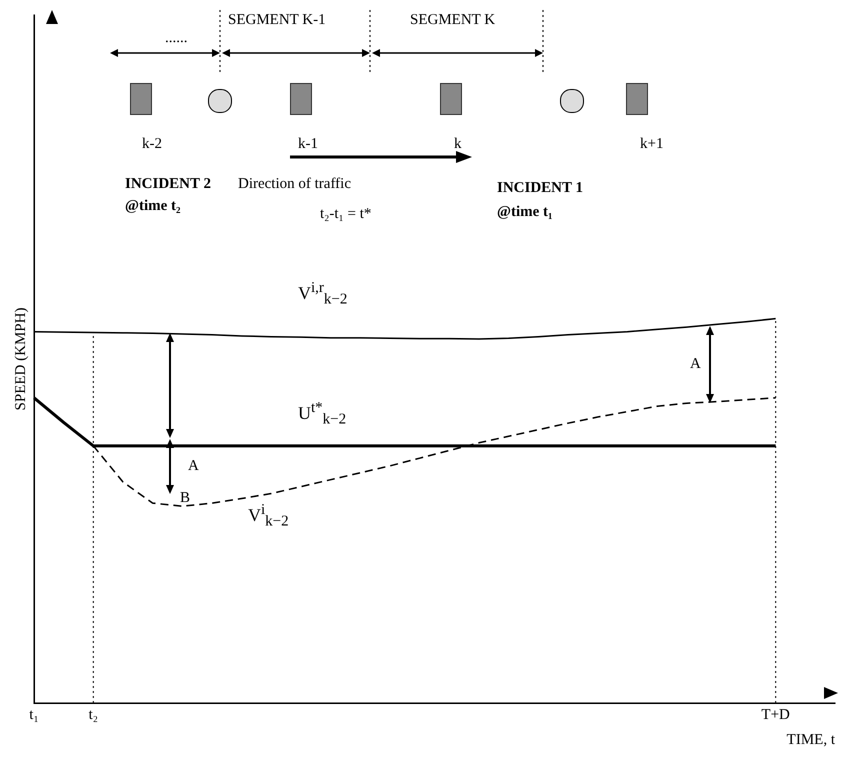  Describe the element at coordinates (453, 20) in the screenshot. I see `text: SEGMENT K` at that location.